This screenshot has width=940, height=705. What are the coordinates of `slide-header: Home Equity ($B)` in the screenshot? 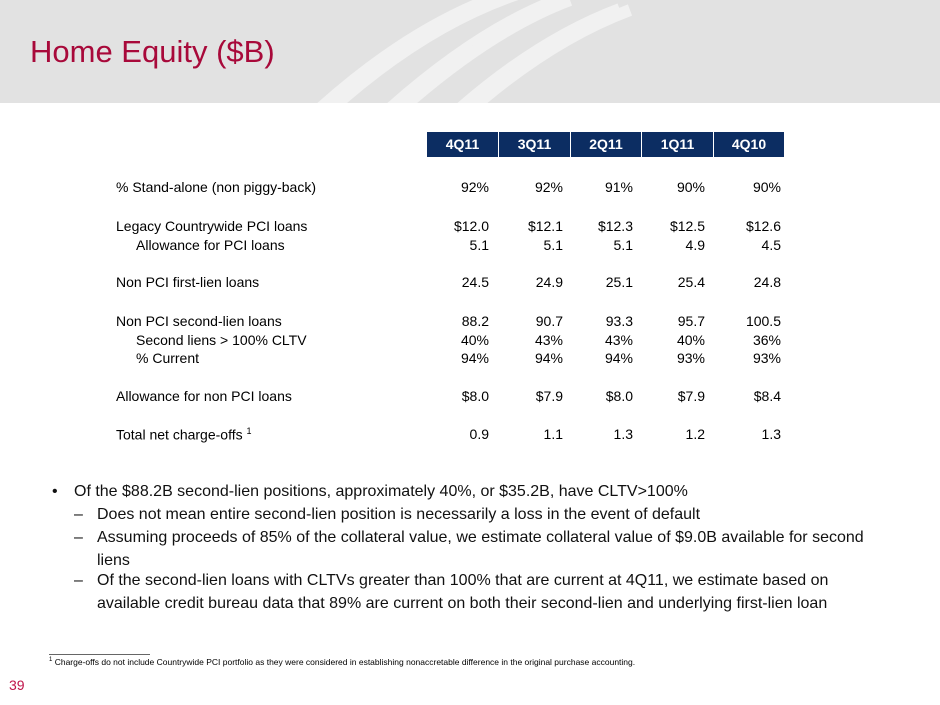 It's located at (470, 51).